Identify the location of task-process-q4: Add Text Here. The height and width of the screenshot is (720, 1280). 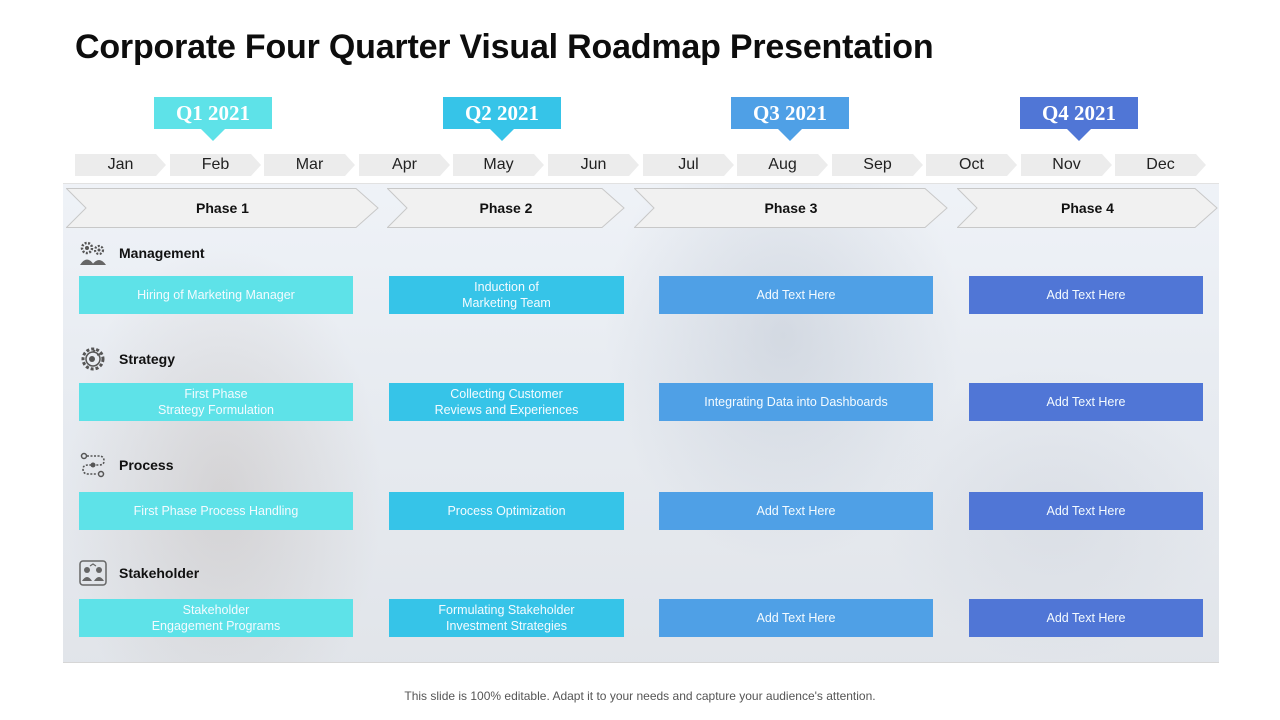
(1086, 511).